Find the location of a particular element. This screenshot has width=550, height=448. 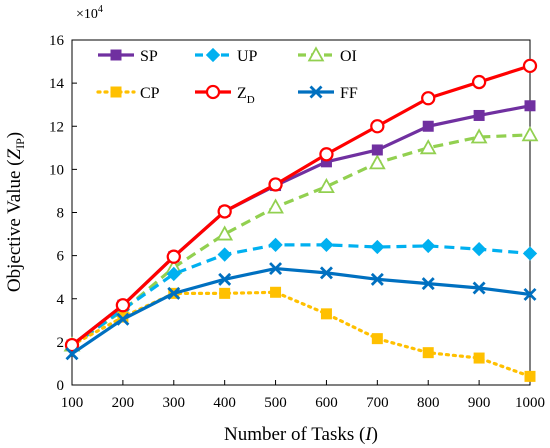

legend-marker-zd is located at coordinates (213, 92).